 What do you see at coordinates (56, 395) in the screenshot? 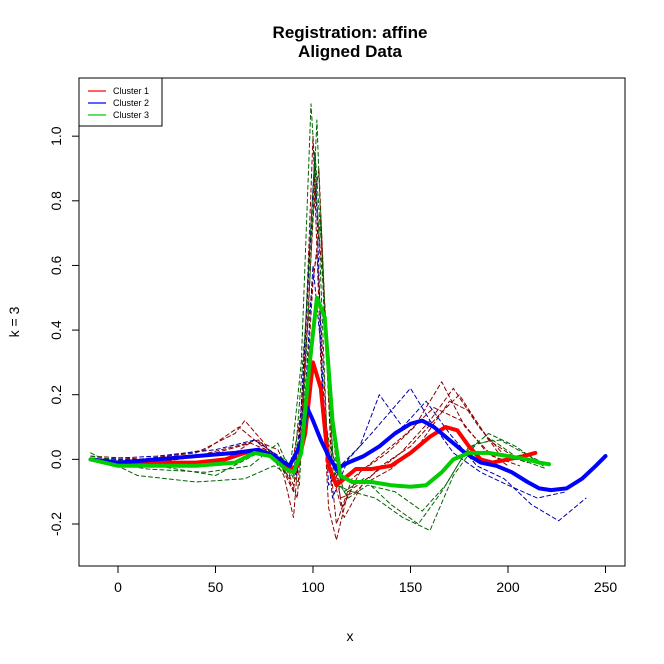
I see `y-tick-label: 0.2` at bounding box center [56, 395].